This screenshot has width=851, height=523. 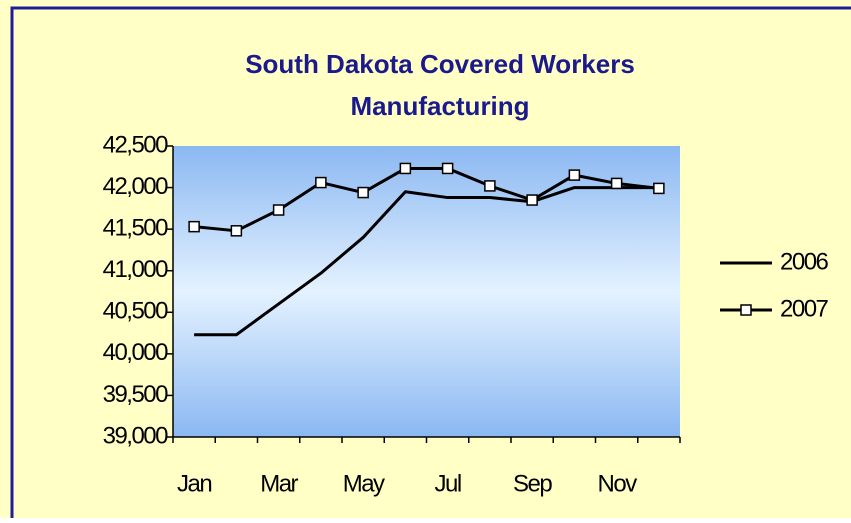 I want to click on chart-title: South Dakota Covered Workers, so click(x=440, y=64).